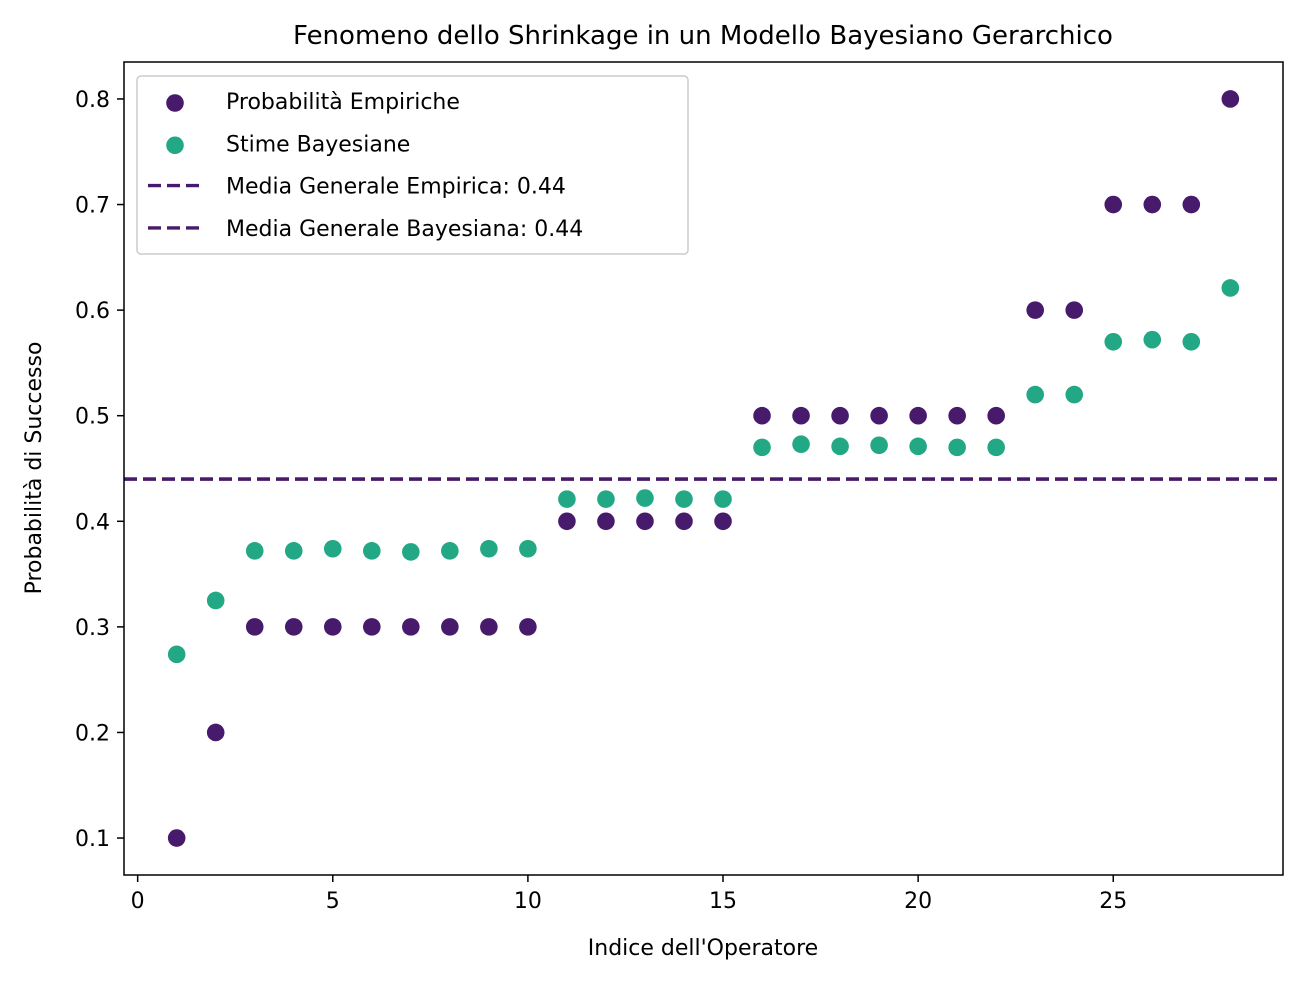 This screenshot has height=983, width=1303. Describe the element at coordinates (1113, 901) in the screenshot. I see `x-tick-label-25: 25` at that location.